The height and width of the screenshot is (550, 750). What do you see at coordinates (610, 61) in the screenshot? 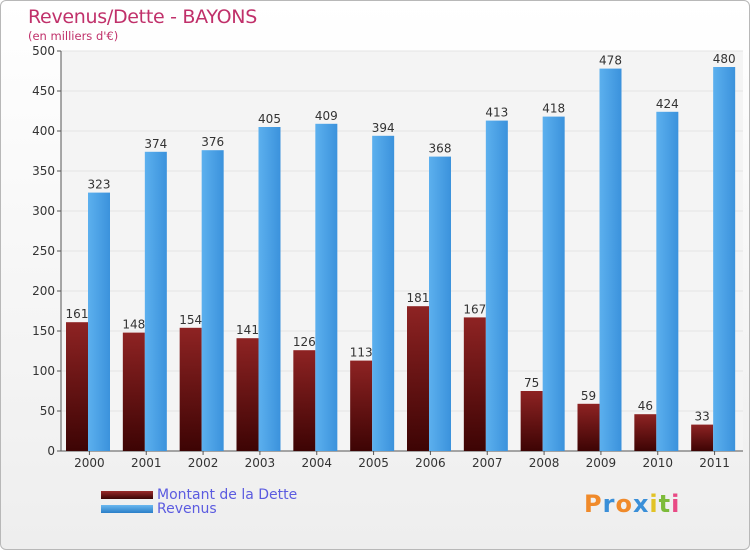
I see `data-label-revenue: 478` at bounding box center [610, 61].